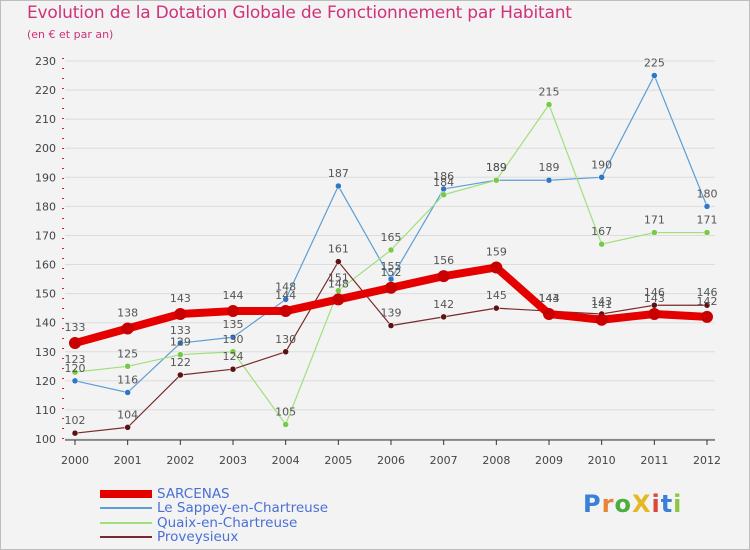  I want to click on data-label: 156, so click(443, 260).